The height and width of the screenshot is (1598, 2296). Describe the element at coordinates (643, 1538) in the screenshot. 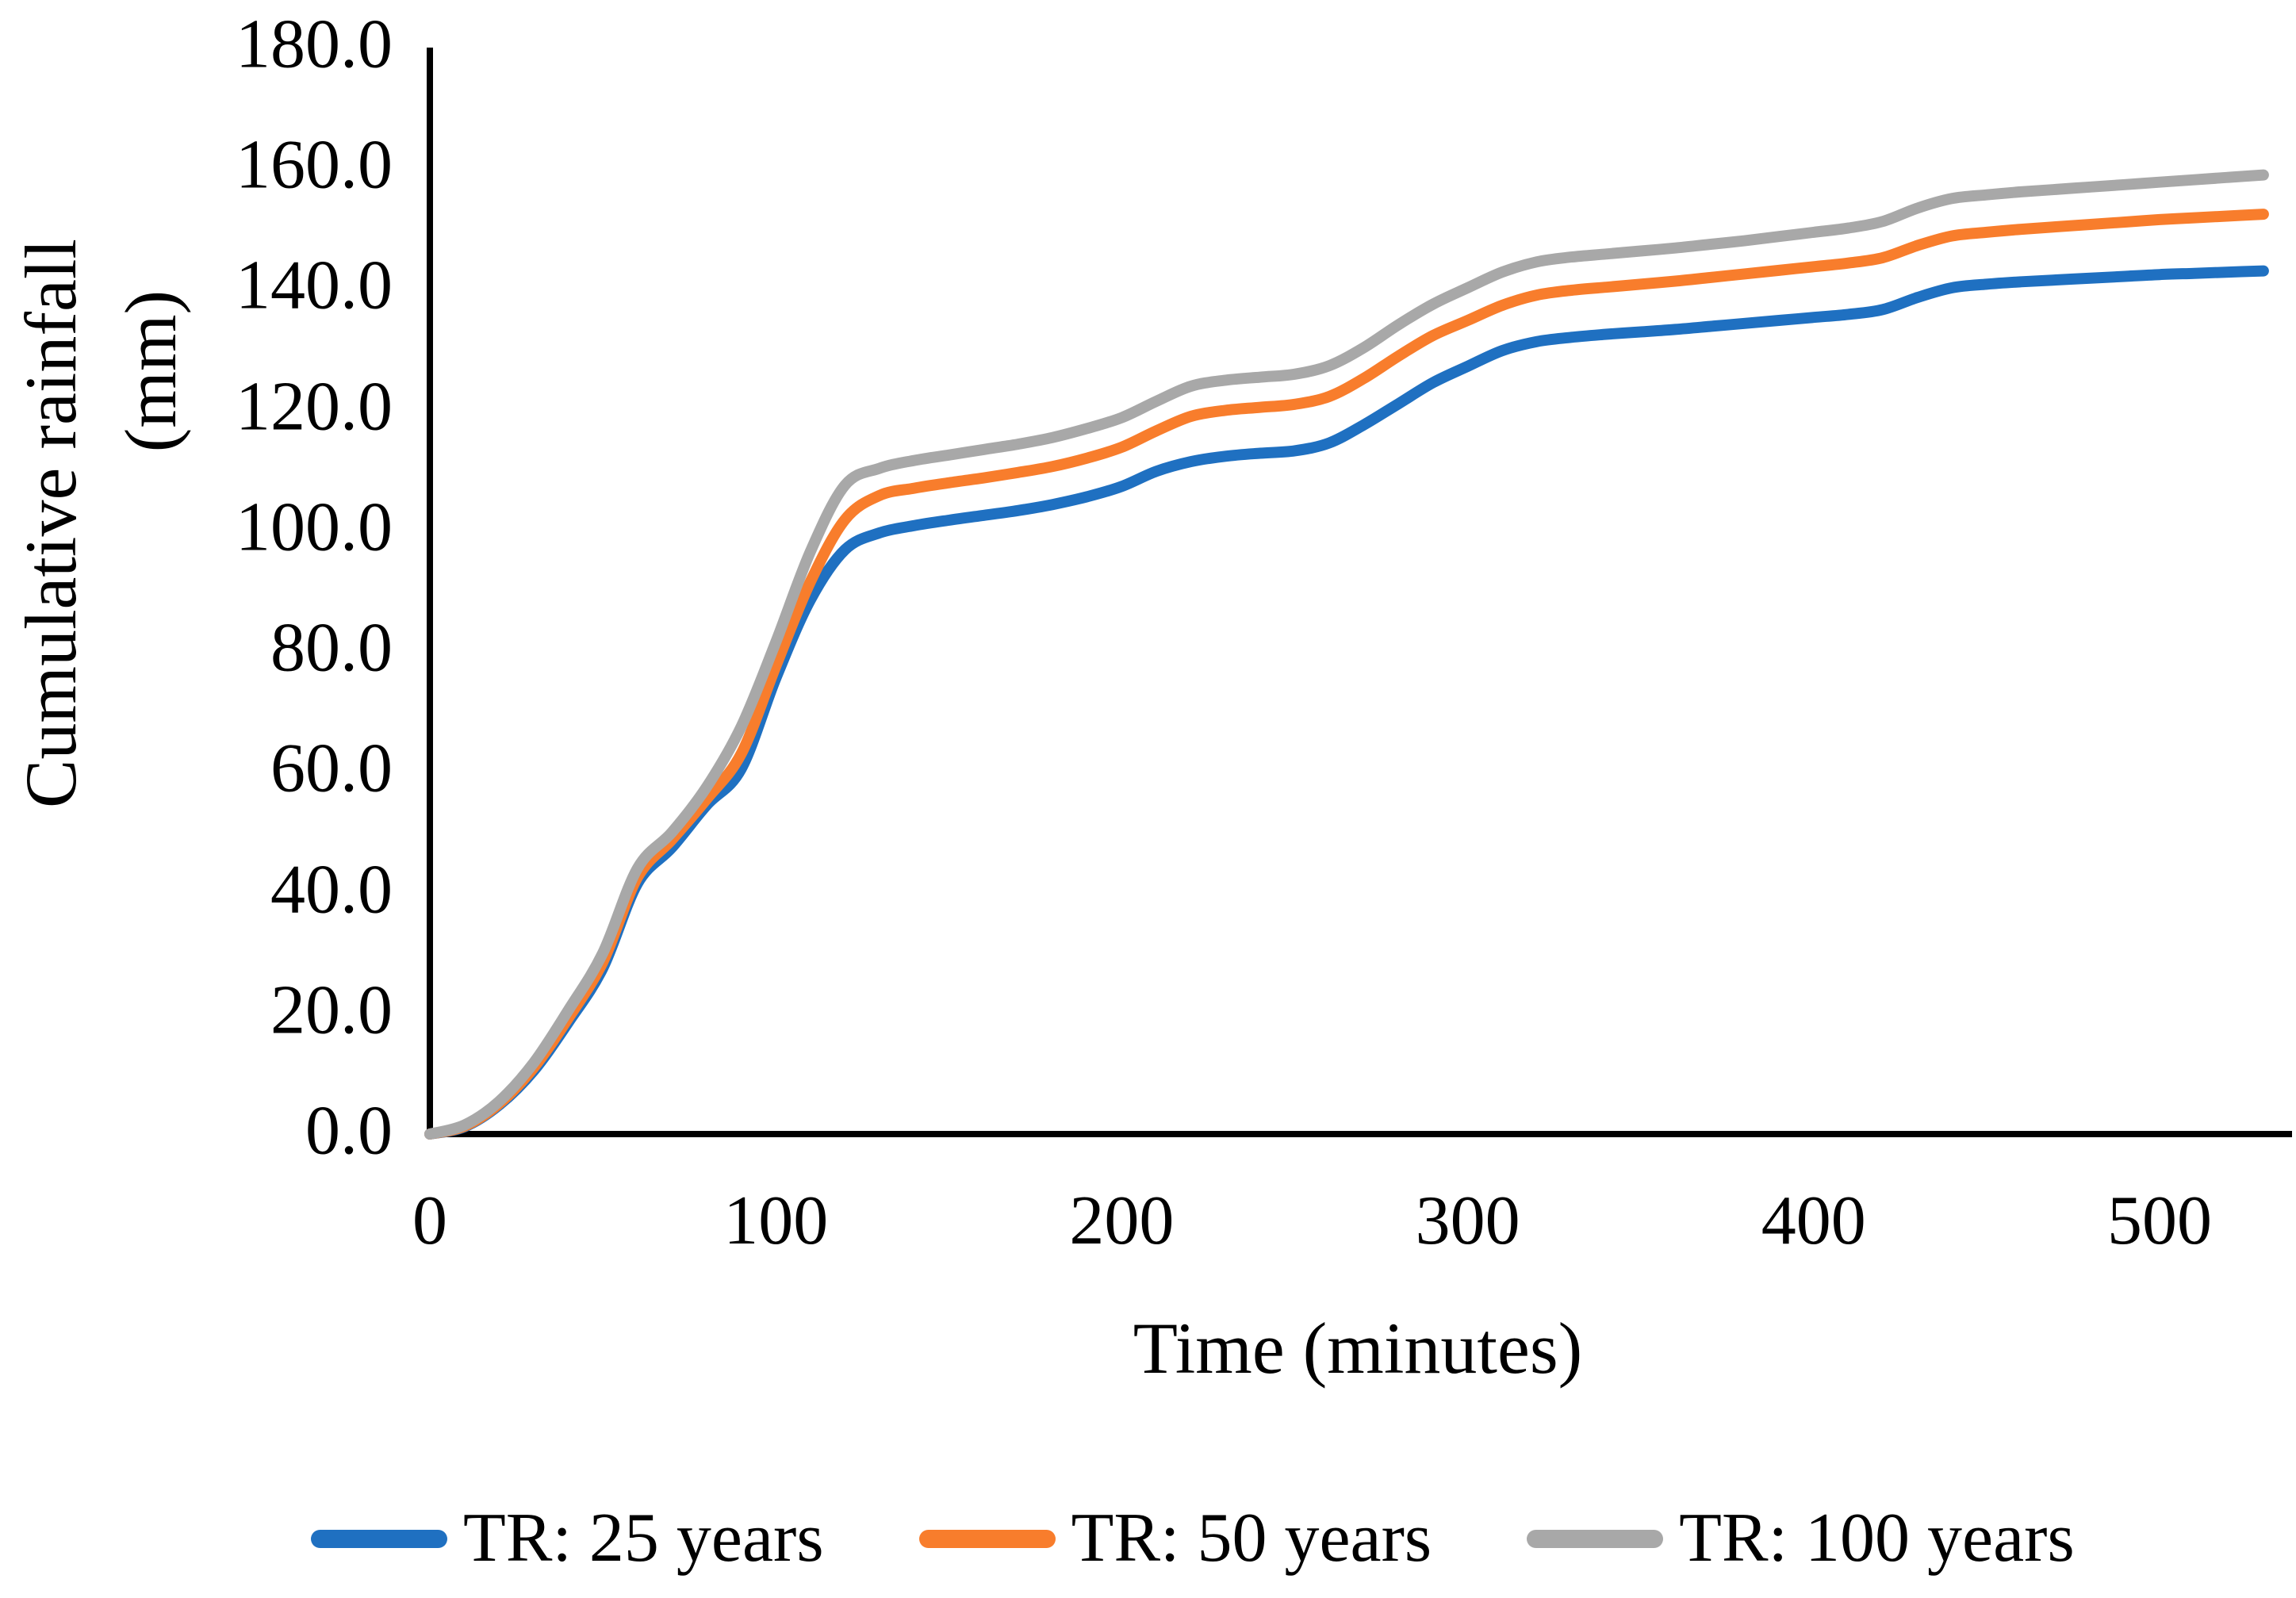

I see `legend-label: TR: 25 years` at that location.